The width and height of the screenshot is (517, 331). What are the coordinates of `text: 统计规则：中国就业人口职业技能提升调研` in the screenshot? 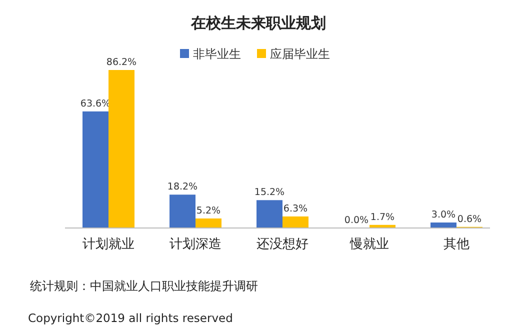 It's located at (144, 286).